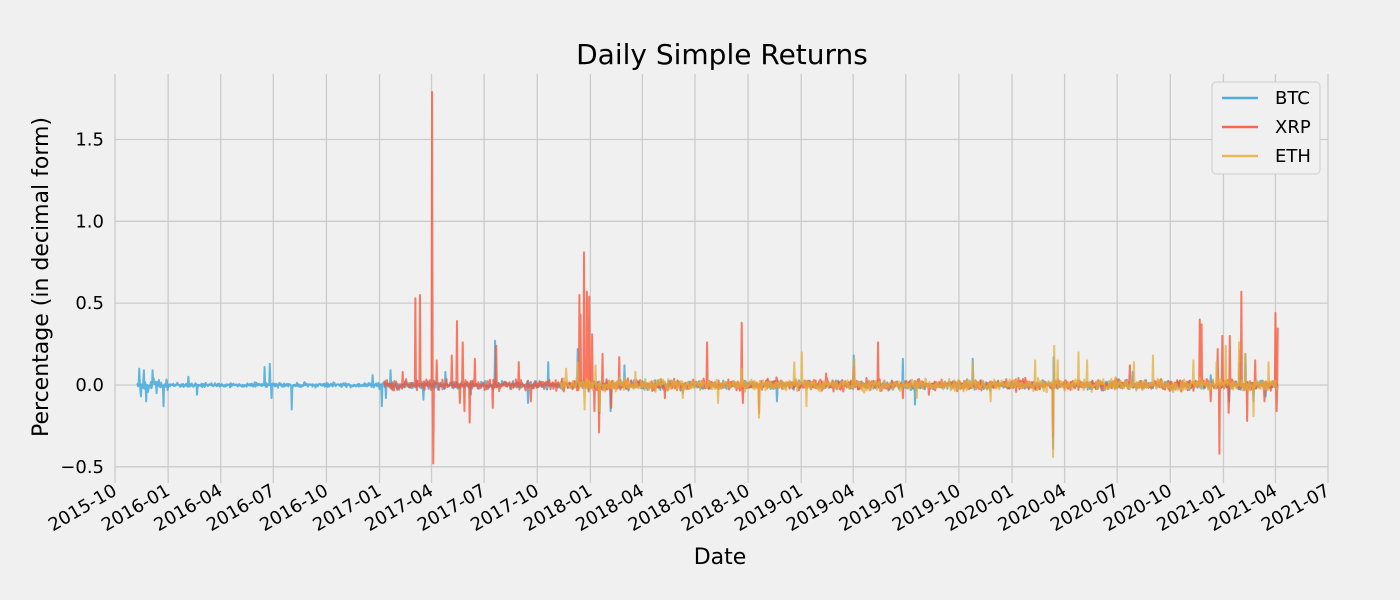 This screenshot has height=600, width=1400. I want to click on y-tick-label: −0.5, so click(82, 467).